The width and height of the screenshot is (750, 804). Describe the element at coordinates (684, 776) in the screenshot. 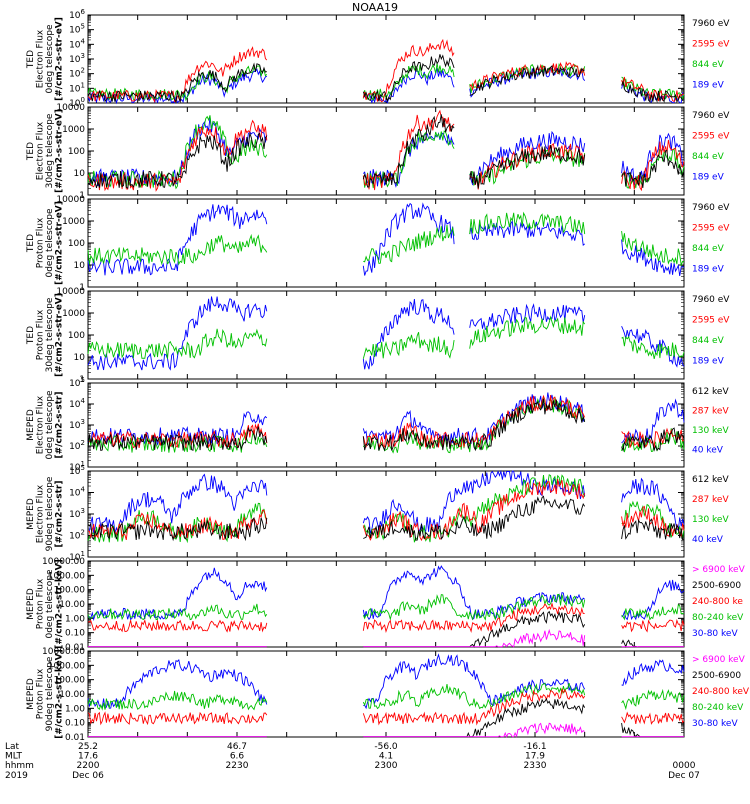

I see `footer-tick-label: Dec 07` at that location.